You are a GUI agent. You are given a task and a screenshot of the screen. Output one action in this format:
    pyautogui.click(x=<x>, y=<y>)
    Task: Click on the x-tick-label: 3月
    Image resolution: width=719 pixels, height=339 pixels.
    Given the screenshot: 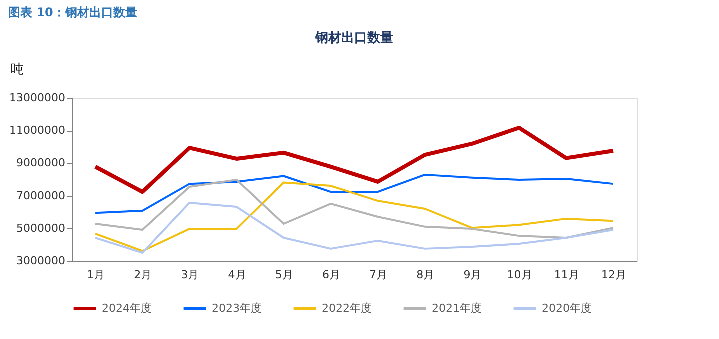 What is the action you would take?
    pyautogui.click(x=190, y=275)
    